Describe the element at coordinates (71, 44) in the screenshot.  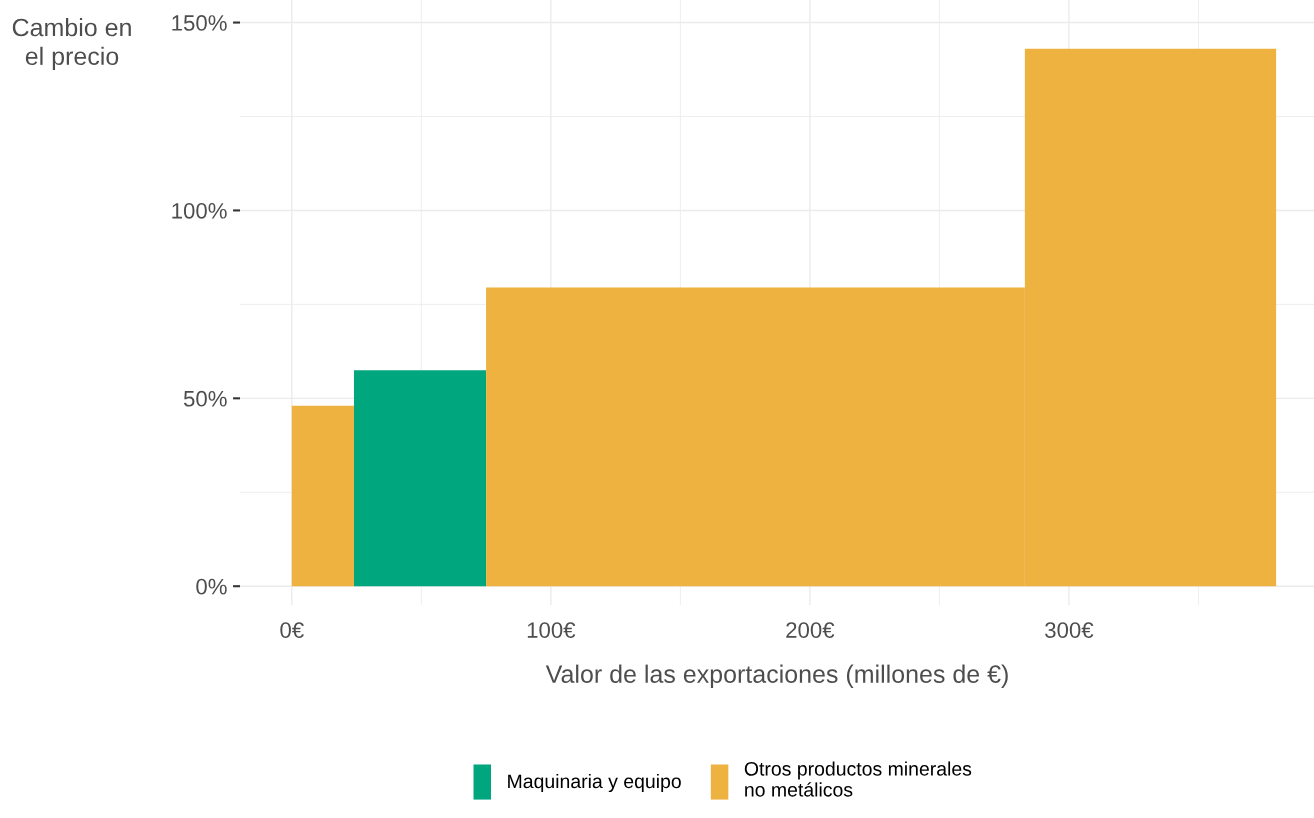
I see `y-axis-title: Cambio en el precio` at that location.